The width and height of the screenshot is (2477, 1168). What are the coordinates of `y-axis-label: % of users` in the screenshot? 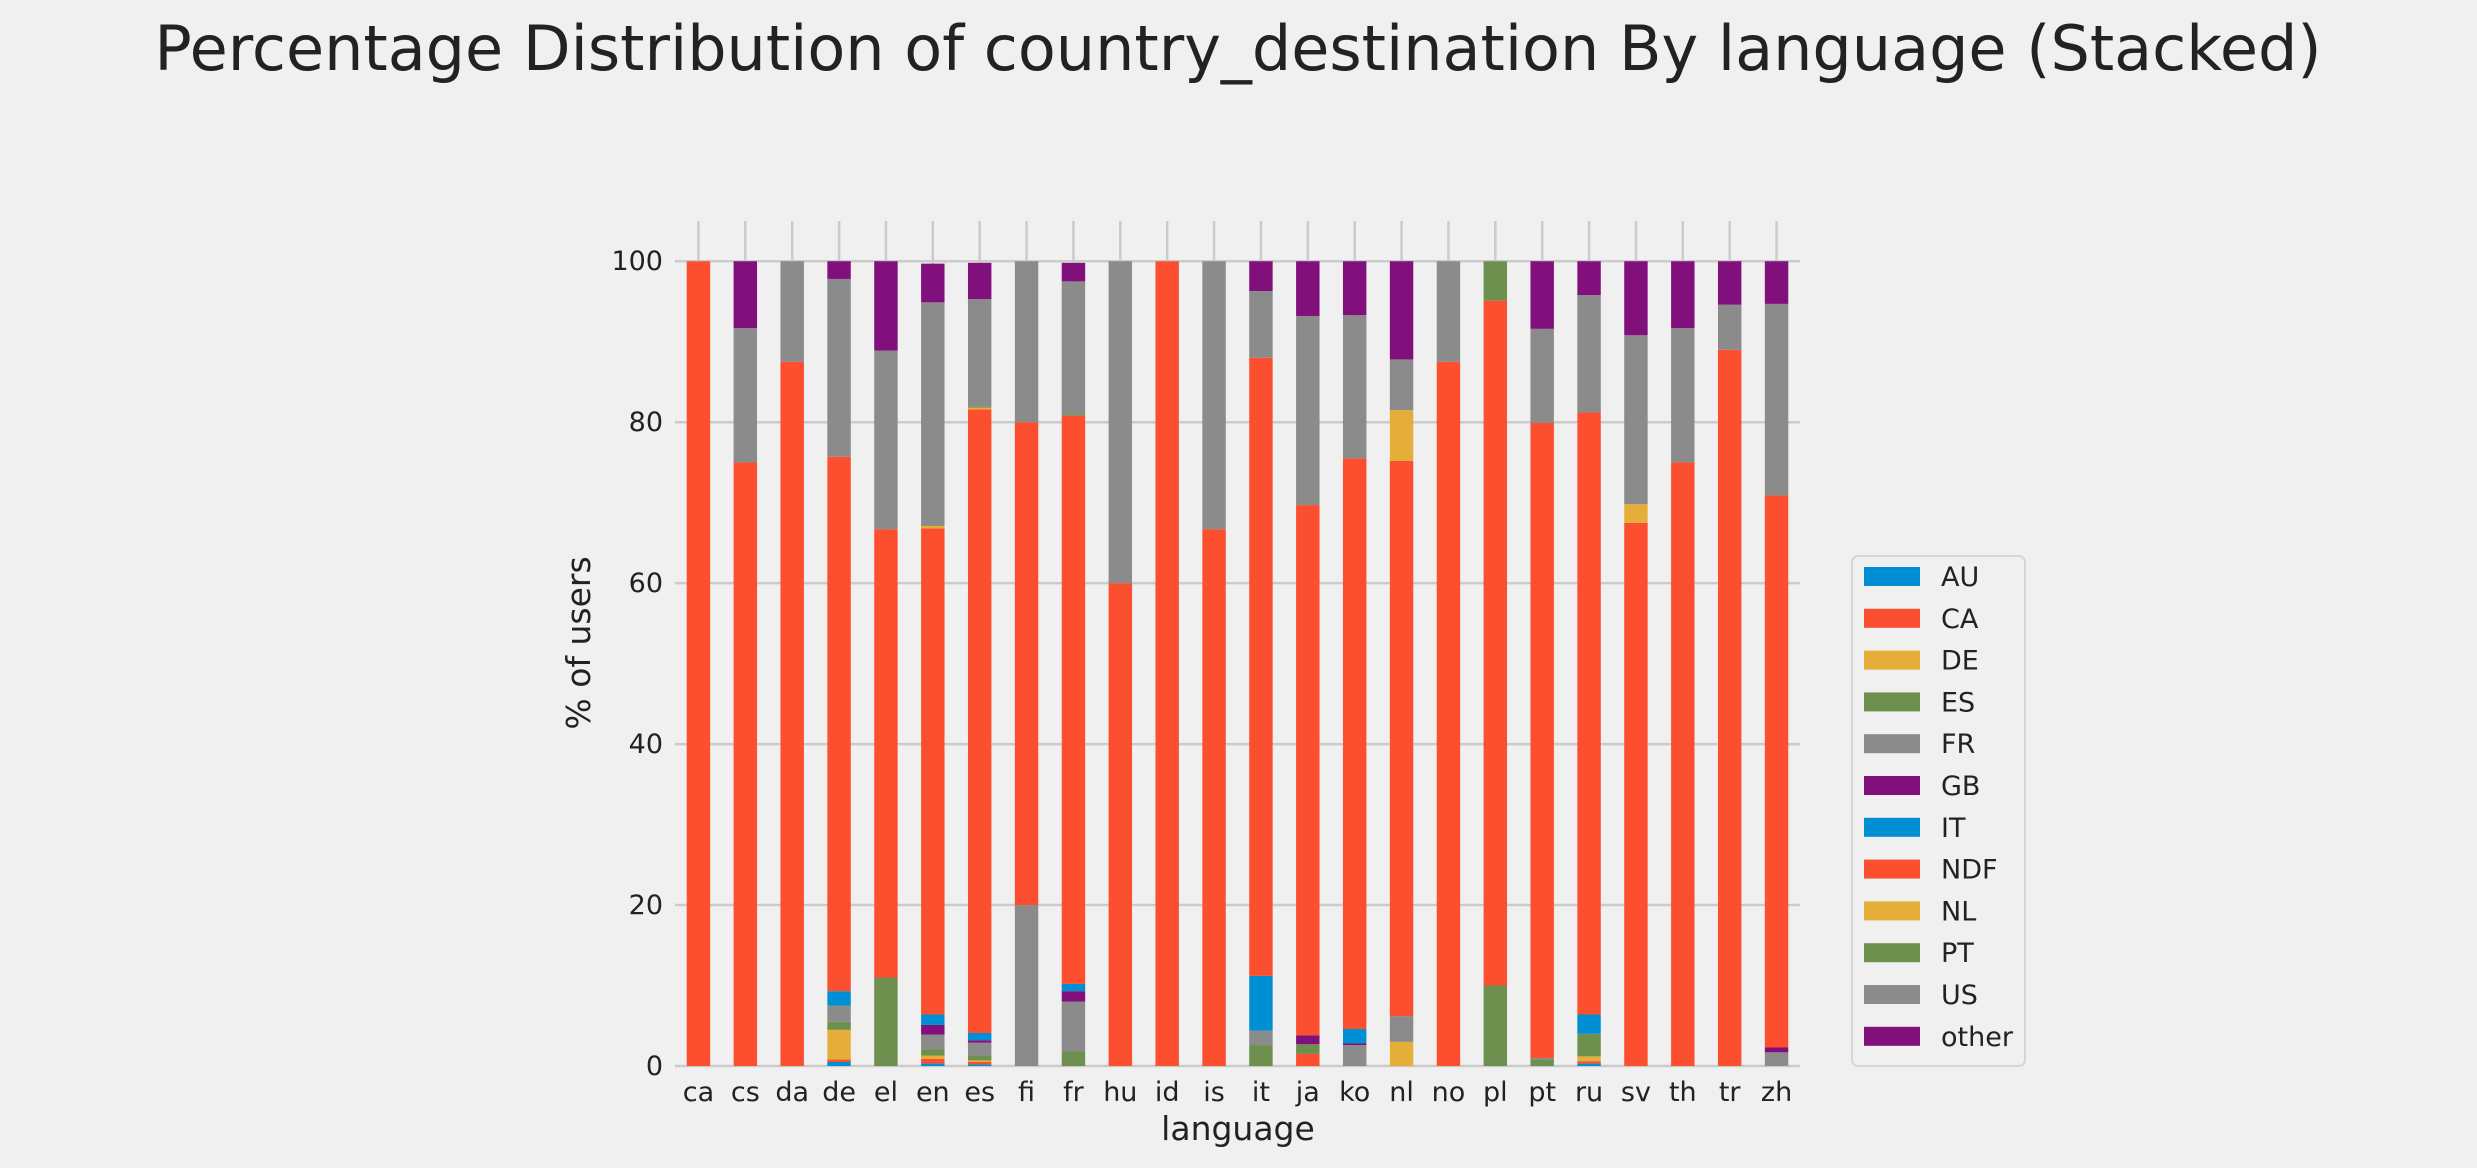 It's located at (578, 642).